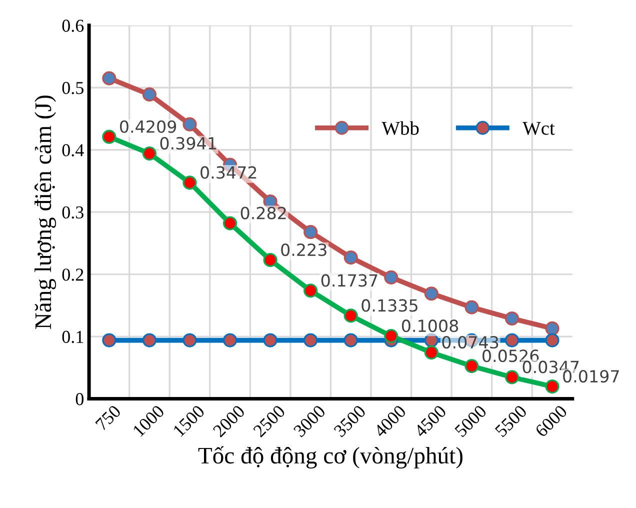 The height and width of the screenshot is (508, 636). I want to click on data-label: 0.1008, so click(430, 326).